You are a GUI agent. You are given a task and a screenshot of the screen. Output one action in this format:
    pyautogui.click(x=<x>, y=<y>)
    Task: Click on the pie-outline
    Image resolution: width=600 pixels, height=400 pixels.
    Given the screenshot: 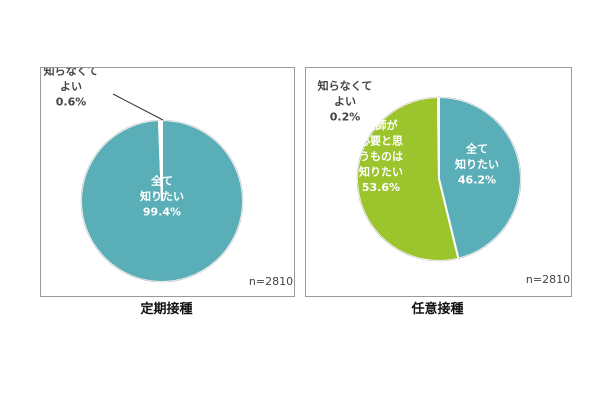 What is the action you would take?
    pyautogui.click(x=439, y=179)
    